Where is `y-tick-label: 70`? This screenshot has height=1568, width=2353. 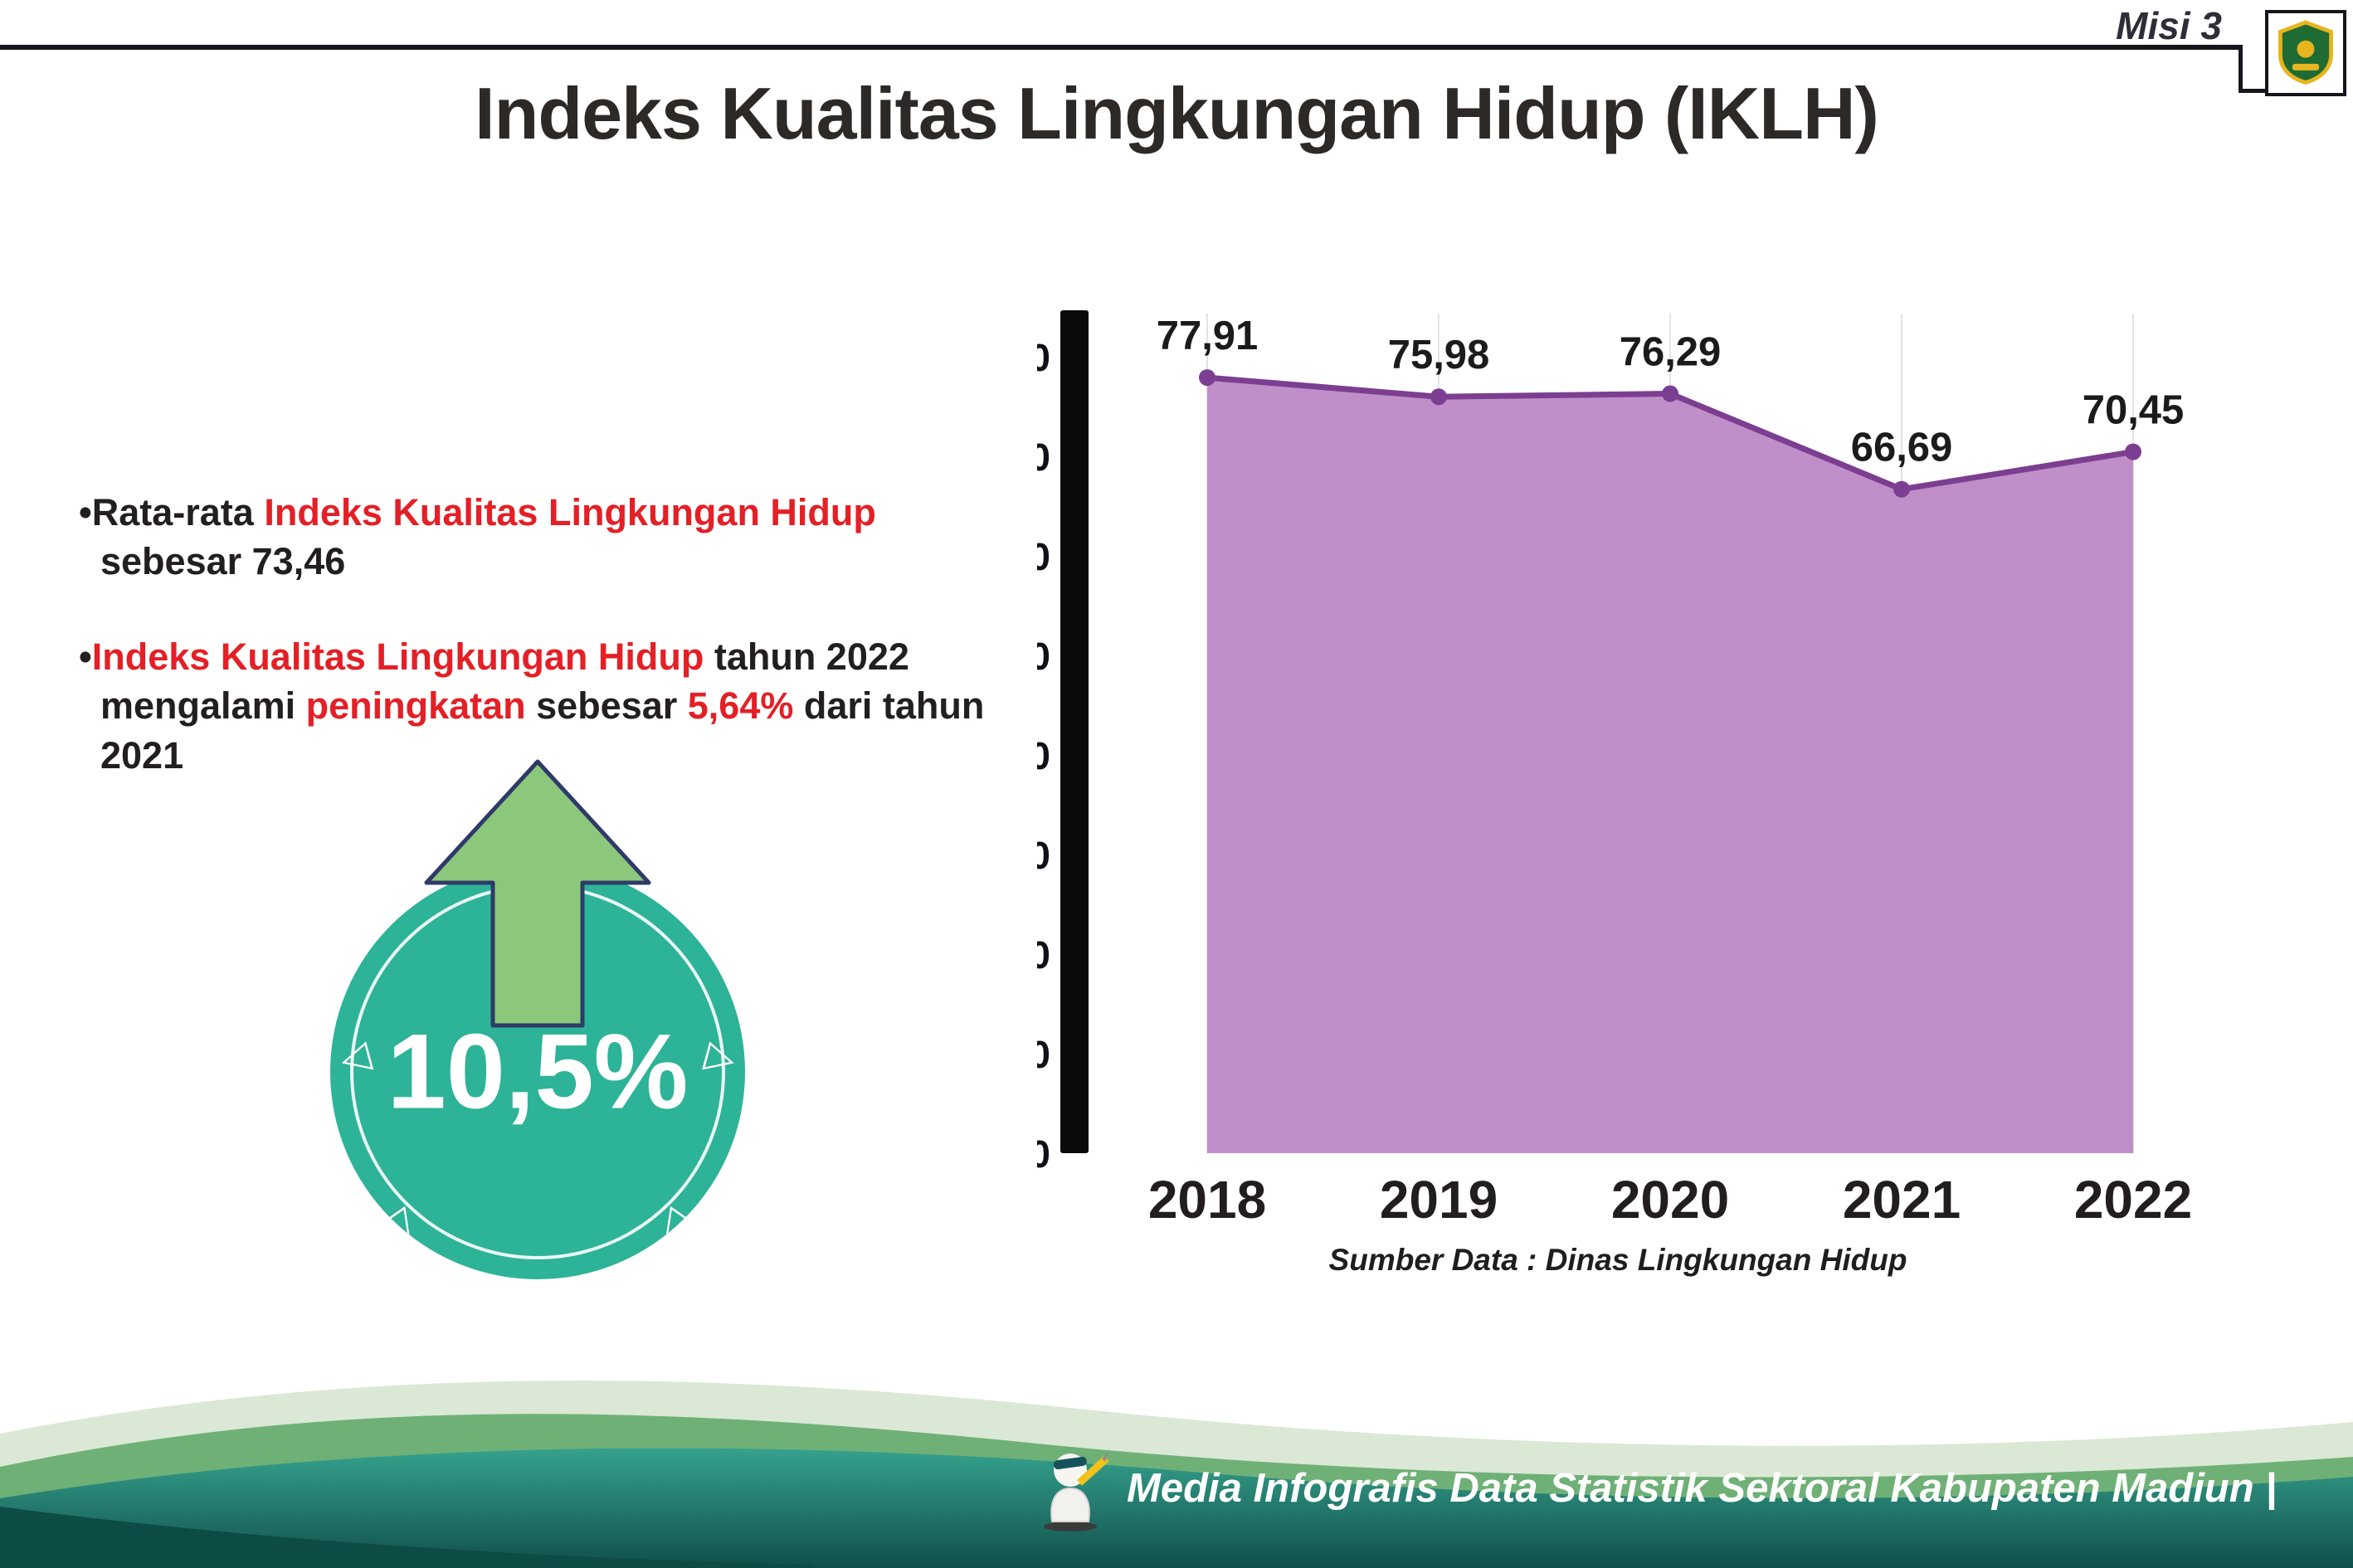
y-tick-label: 70 is located at coordinates (1043, 457).